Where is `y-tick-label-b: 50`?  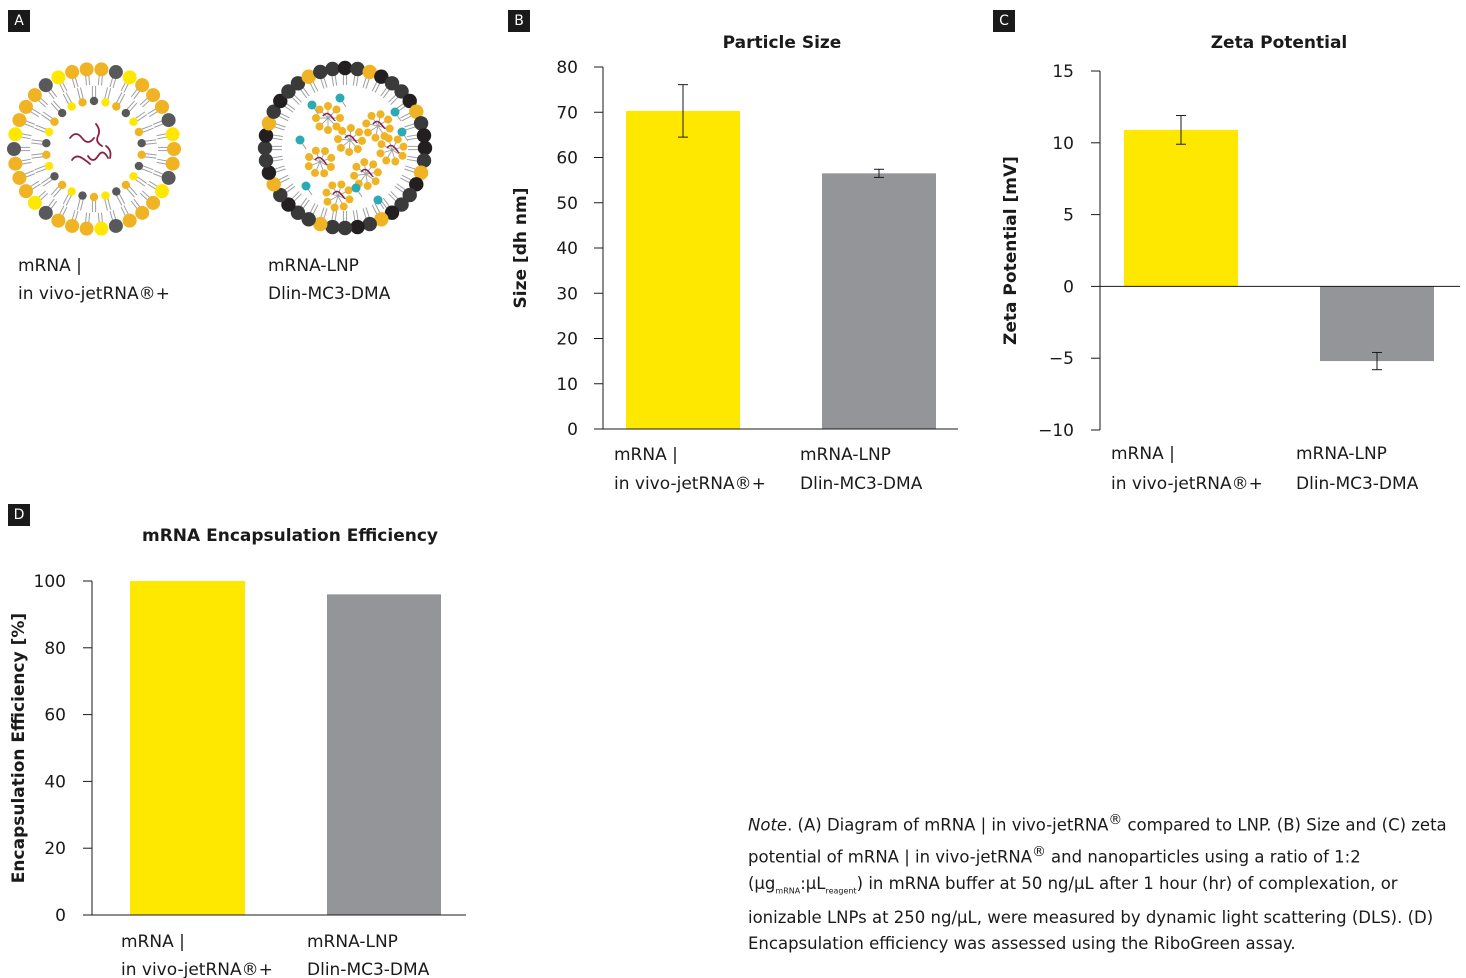
y-tick-label-b: 50 is located at coordinates (567, 204).